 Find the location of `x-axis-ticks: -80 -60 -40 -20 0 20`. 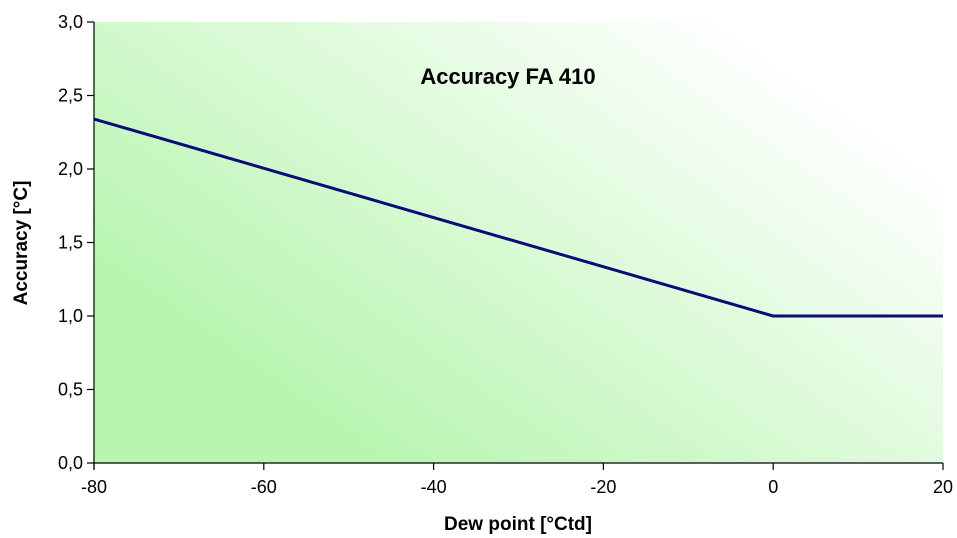

x-axis-ticks: -80 -60 -40 -20 0 20 is located at coordinates (517, 480).